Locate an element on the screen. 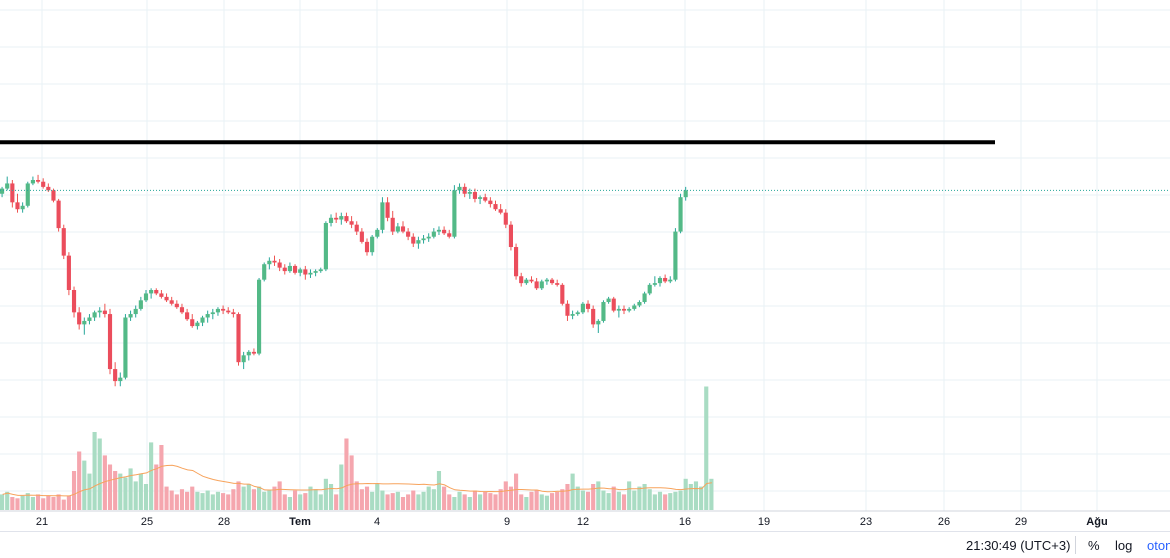 This screenshot has height=558, width=1170. time-axis: 21 25 28 Tem 4 9 12 16 19 23 26 29 Ağu is located at coordinates (572, 522).